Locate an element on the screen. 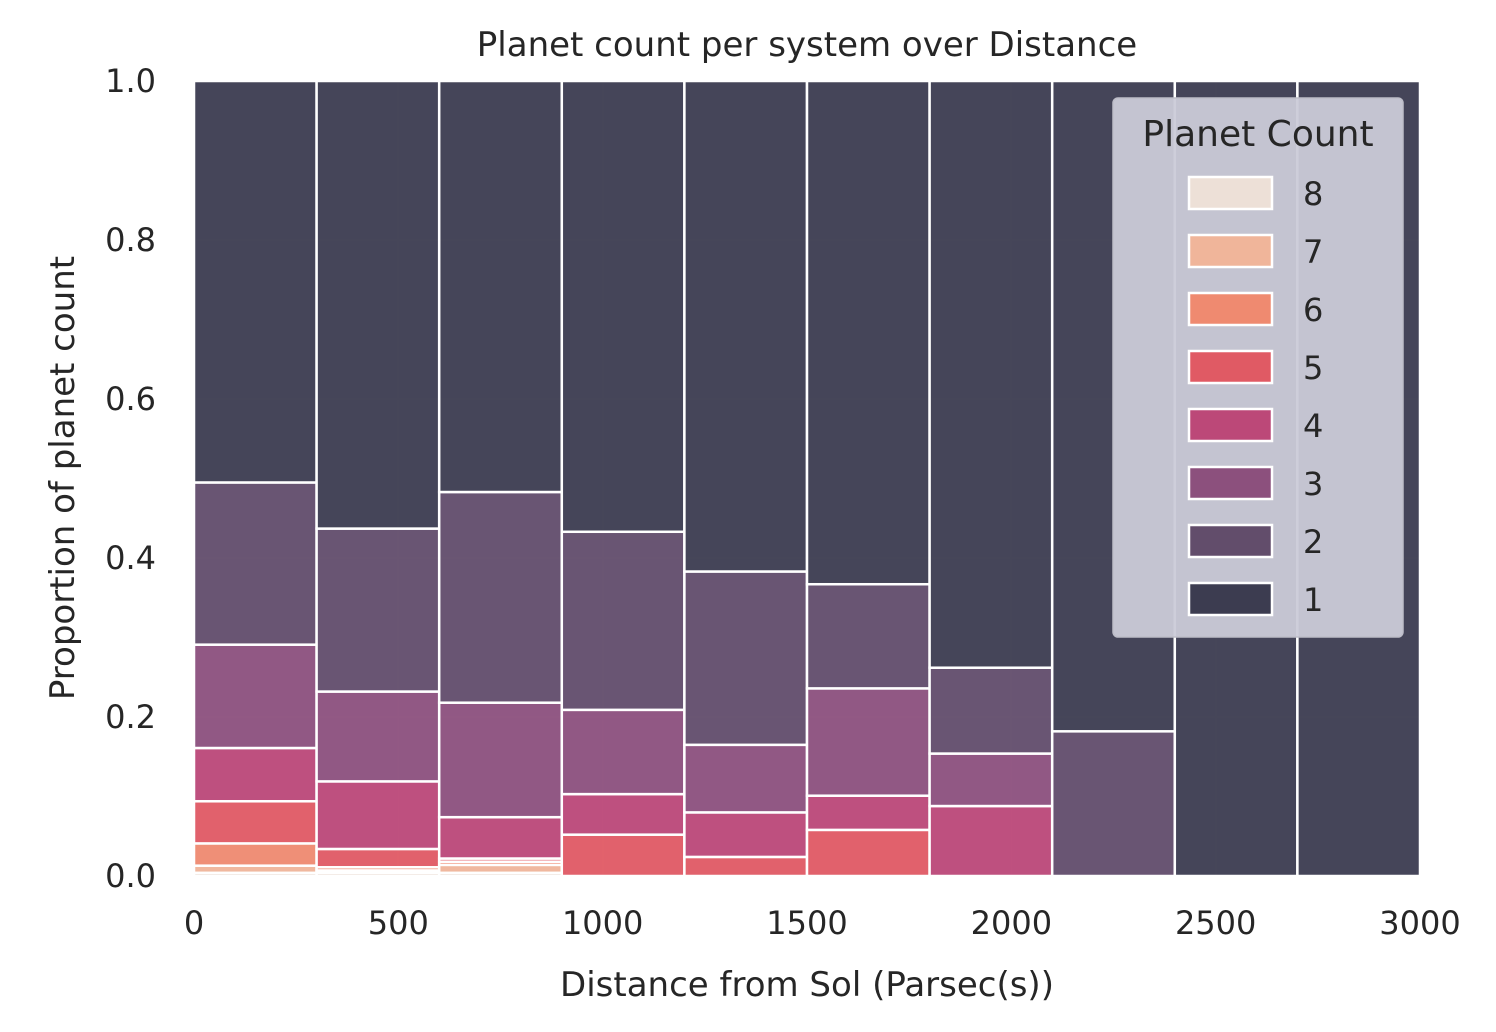 The width and height of the screenshot is (1496, 1032). legend-label-7: 7 is located at coordinates (1313, 252).